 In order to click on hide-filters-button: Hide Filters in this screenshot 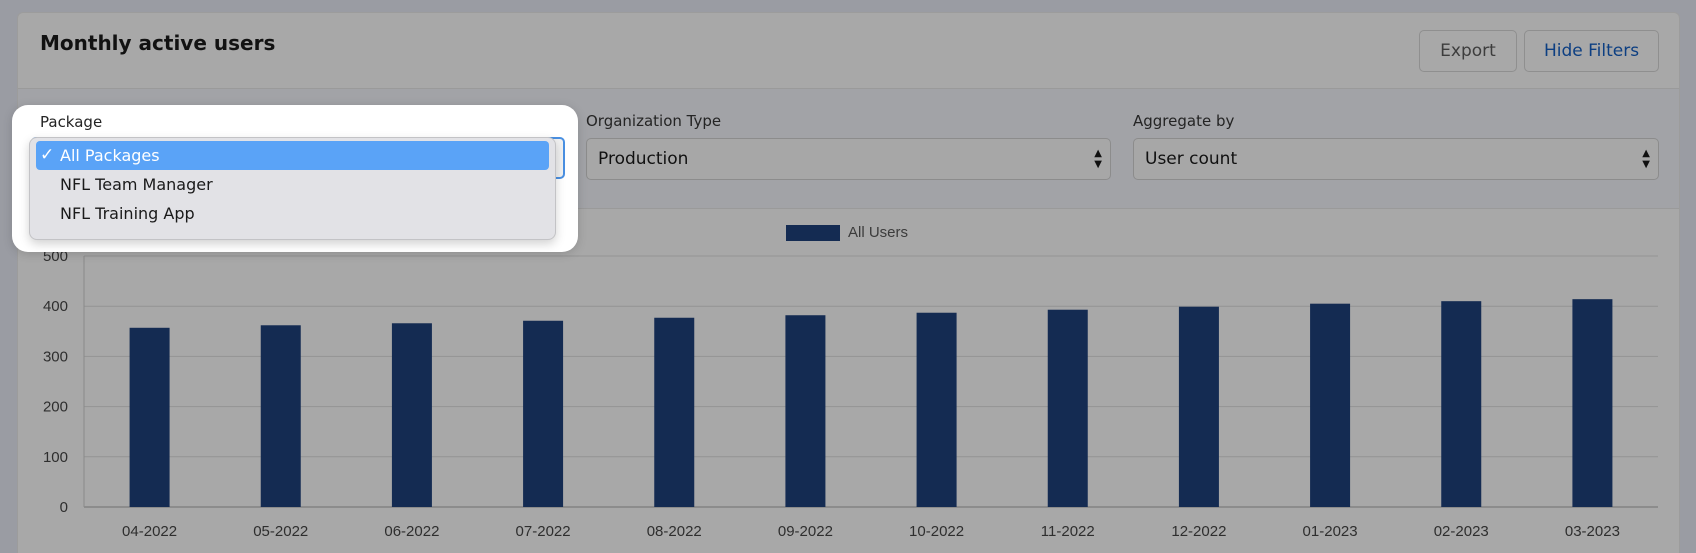, I will do `click(1591, 51)`.